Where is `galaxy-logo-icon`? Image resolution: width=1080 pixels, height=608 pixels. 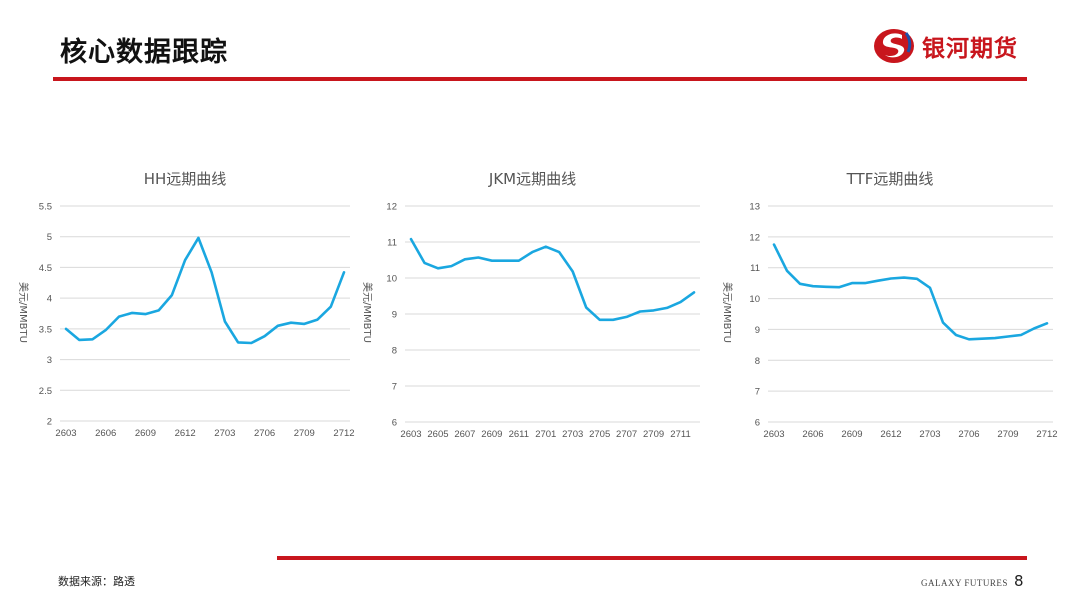
galaxy-logo-icon is located at coordinates (894, 46).